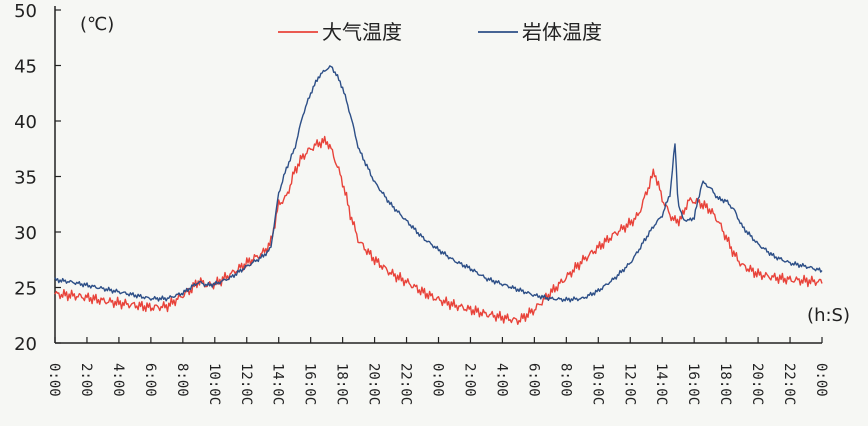  I want to click on y-axis-unit-label: (℃), so click(97, 24).